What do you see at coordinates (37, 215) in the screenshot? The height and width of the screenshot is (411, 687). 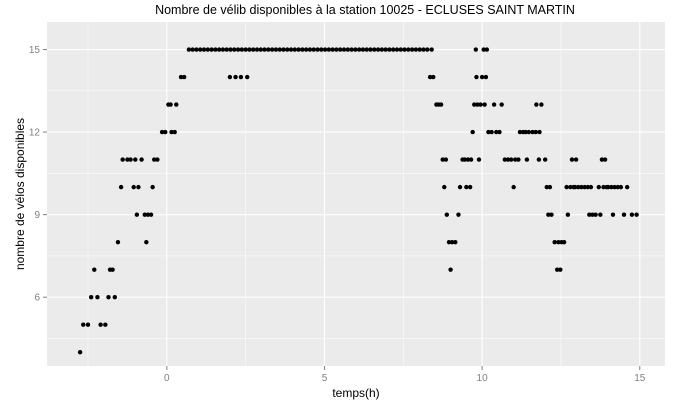 I see `y-tick-label: 9` at bounding box center [37, 215].